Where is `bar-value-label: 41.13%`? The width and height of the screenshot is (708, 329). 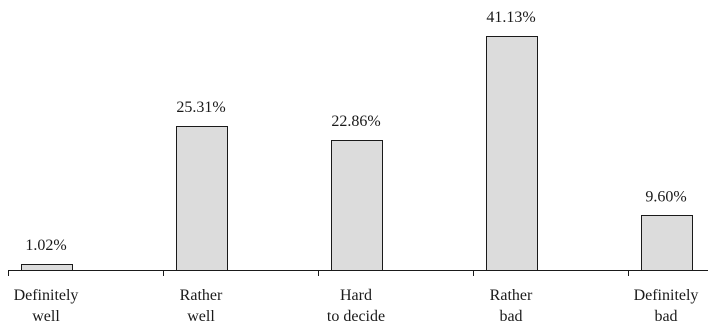 bar-value-label: 41.13% is located at coordinates (510, 17).